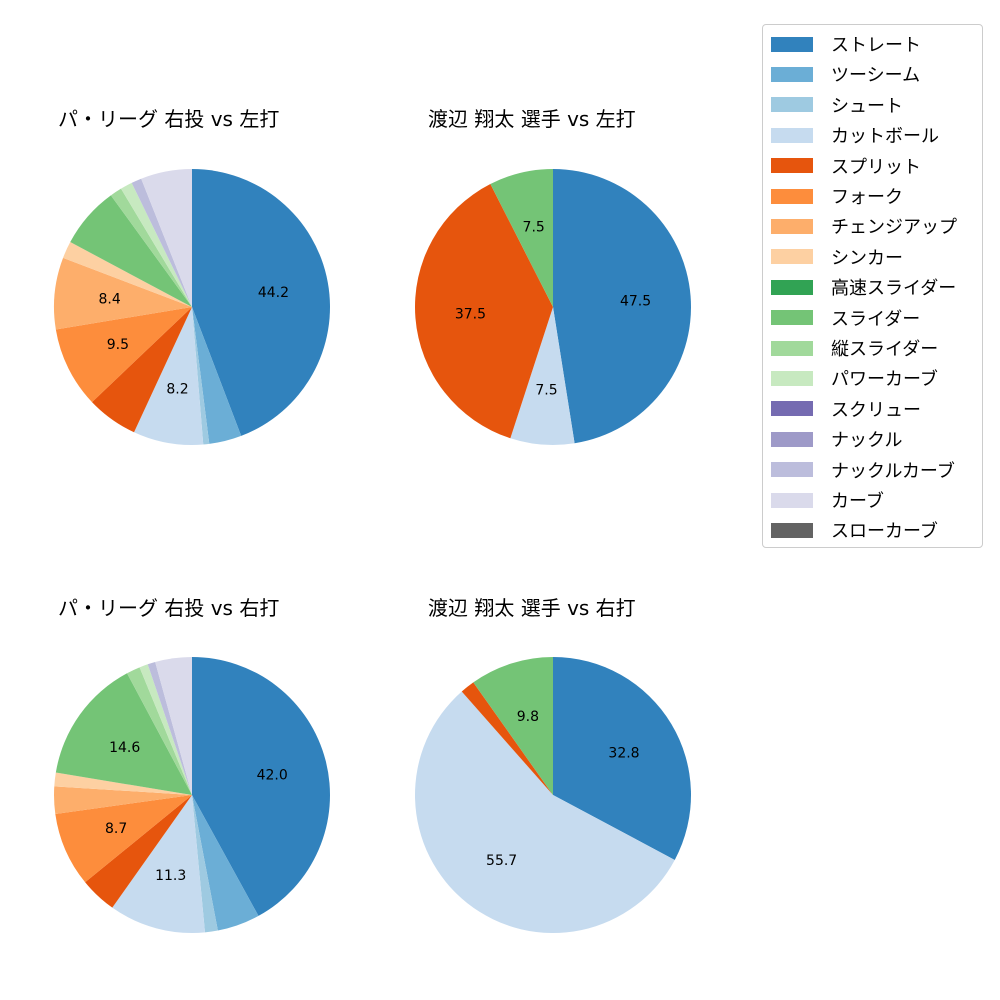 The height and width of the screenshot is (1000, 1000). What do you see at coordinates (893, 471) in the screenshot?
I see `legend-label: ナックルカーブ` at bounding box center [893, 471].